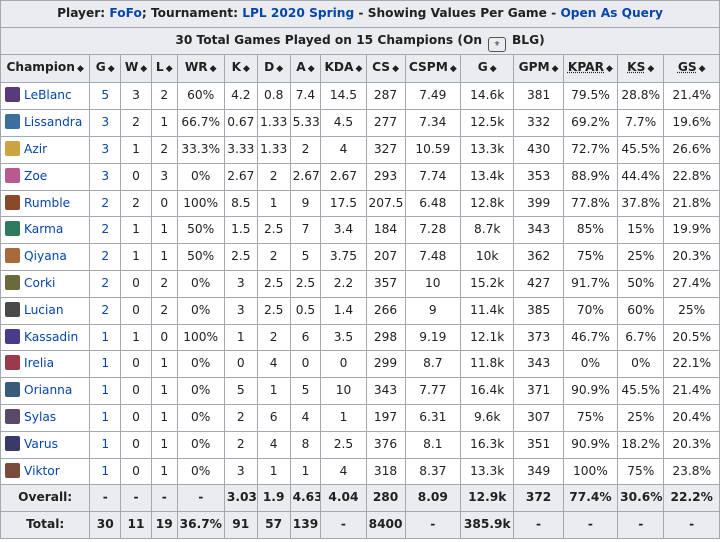  Describe the element at coordinates (39, 363) in the screenshot. I see `champion-link: Irelia` at that location.